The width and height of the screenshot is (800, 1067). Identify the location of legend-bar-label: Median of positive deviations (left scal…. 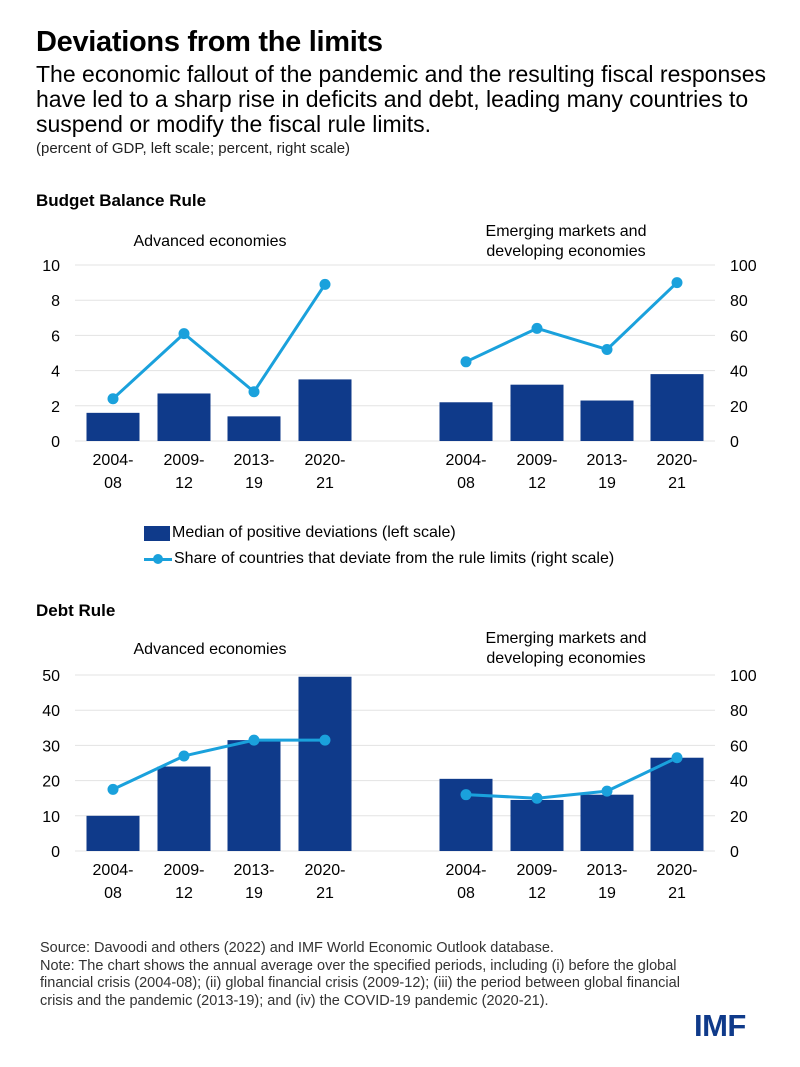
(314, 532).